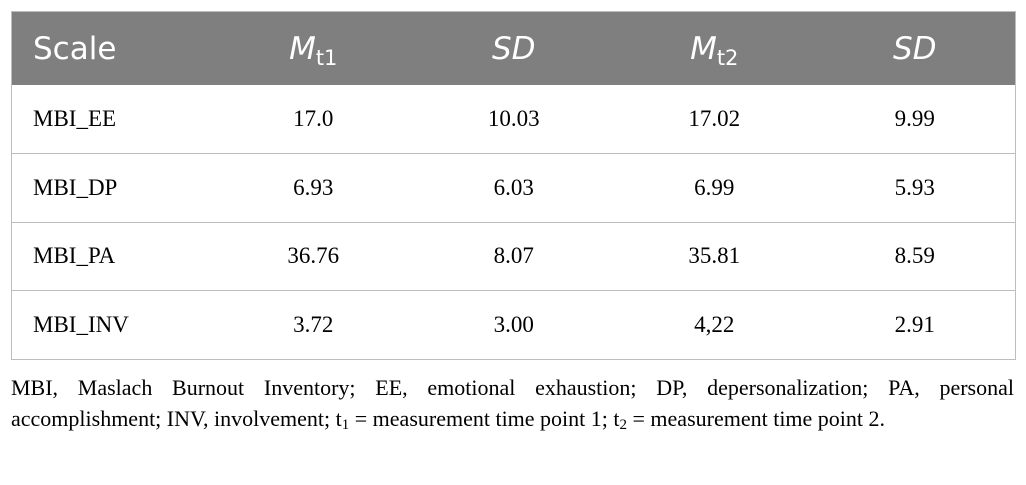 The image size is (1026, 485). What do you see at coordinates (714, 118) in the screenshot?
I see `cell-mean-t2: 17.02` at bounding box center [714, 118].